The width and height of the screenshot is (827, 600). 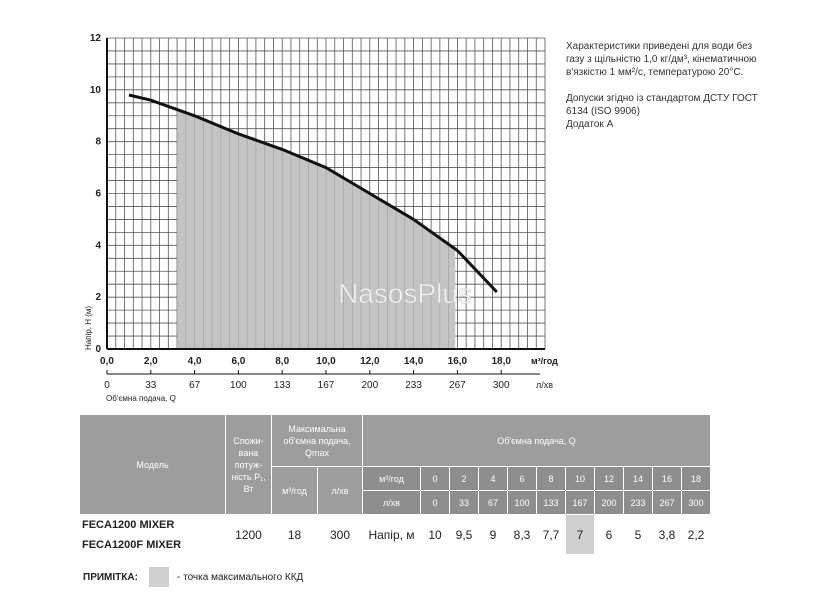 What do you see at coordinates (551, 534) in the screenshot?
I see `head-cell: 7,7` at bounding box center [551, 534].